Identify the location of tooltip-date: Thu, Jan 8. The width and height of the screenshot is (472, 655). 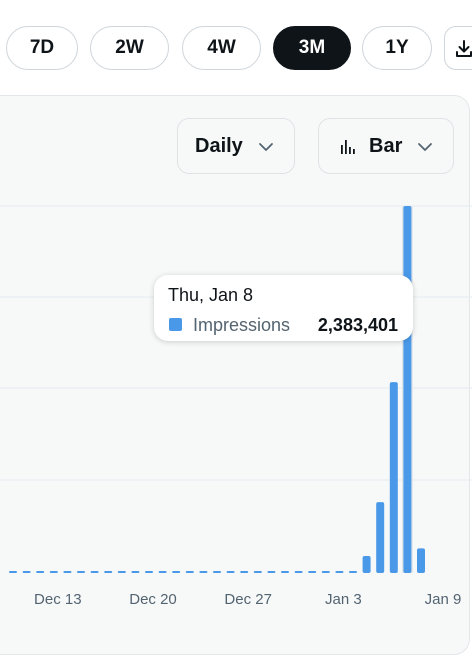
(211, 295).